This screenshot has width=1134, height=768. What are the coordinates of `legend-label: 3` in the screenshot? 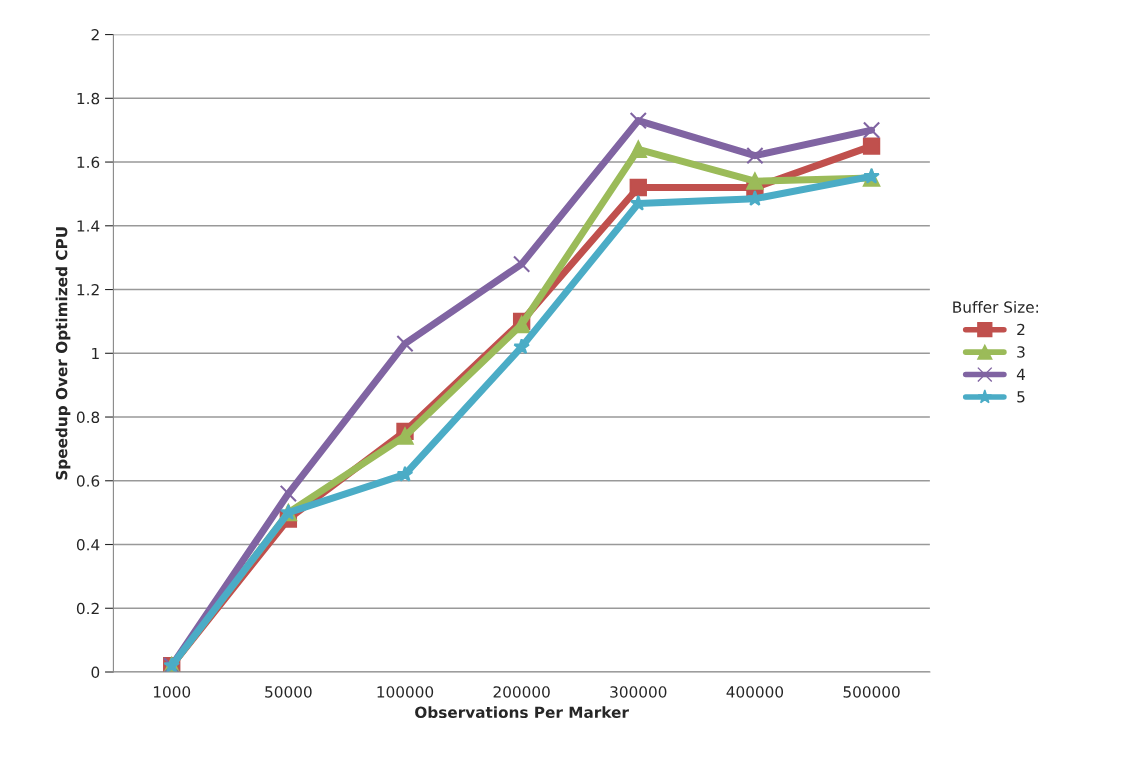 It's located at (1021, 352).